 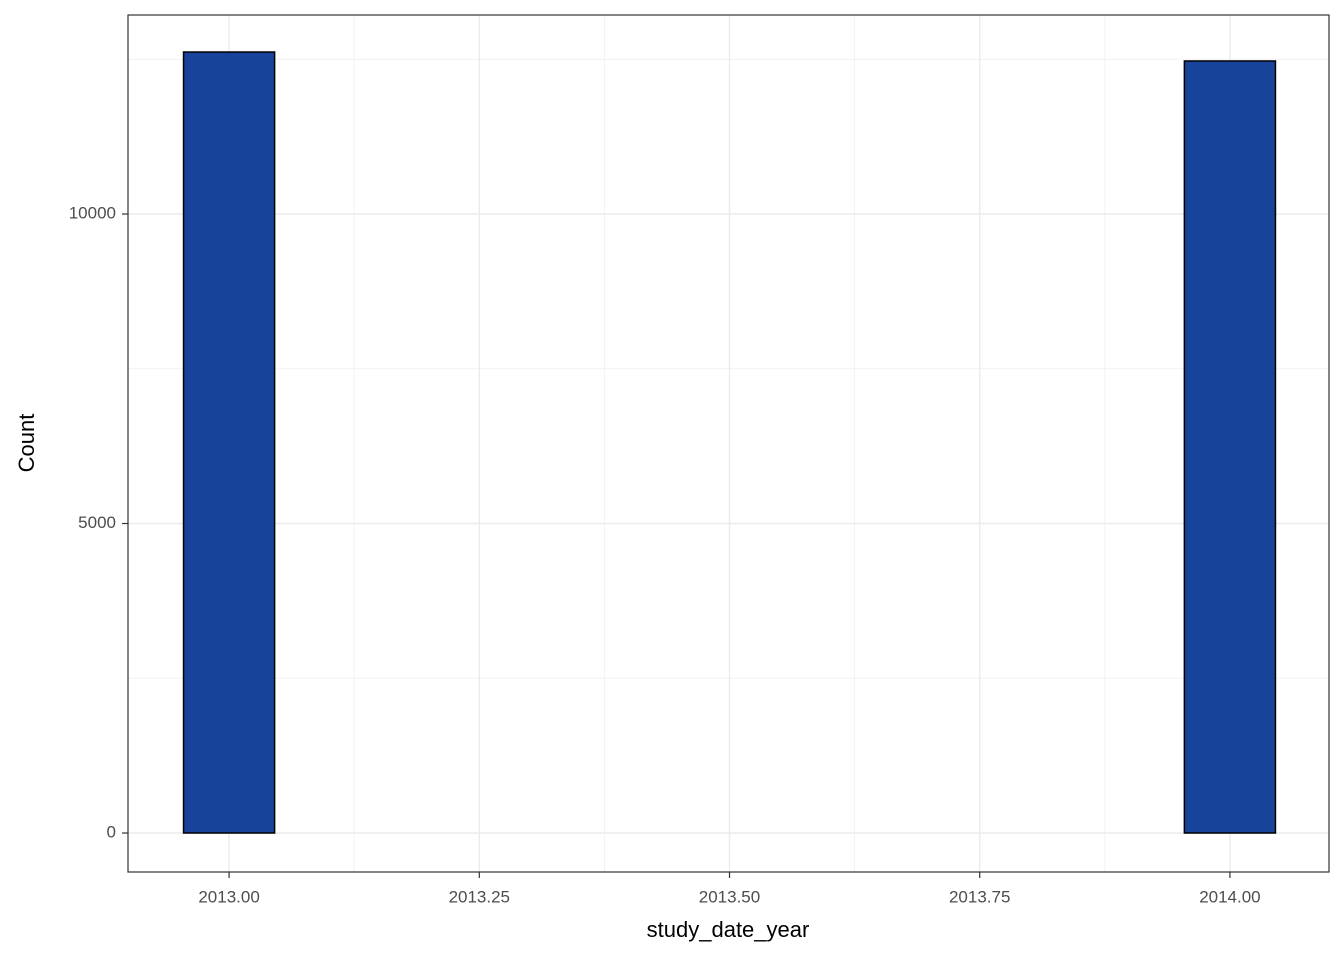 I want to click on x-tick-label: 2014.00, so click(x=1229, y=896).